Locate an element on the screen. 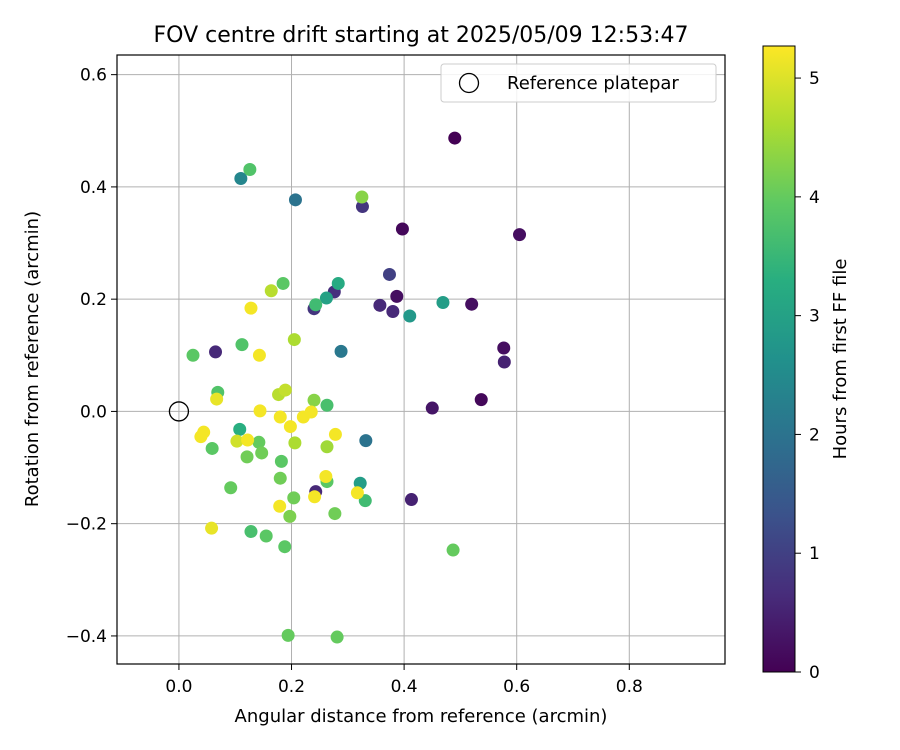 The height and width of the screenshot is (750, 900). y-tick-label: −0.4 is located at coordinates (86, 637).